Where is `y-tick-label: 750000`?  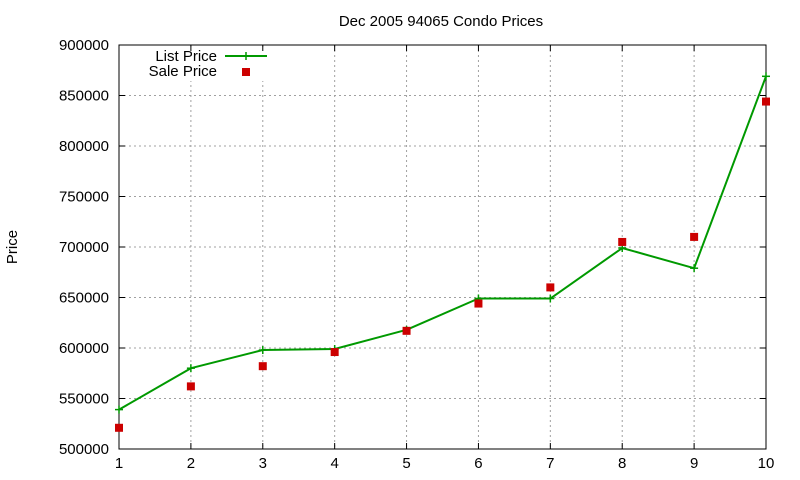
y-tick-label: 750000 is located at coordinates (84, 197).